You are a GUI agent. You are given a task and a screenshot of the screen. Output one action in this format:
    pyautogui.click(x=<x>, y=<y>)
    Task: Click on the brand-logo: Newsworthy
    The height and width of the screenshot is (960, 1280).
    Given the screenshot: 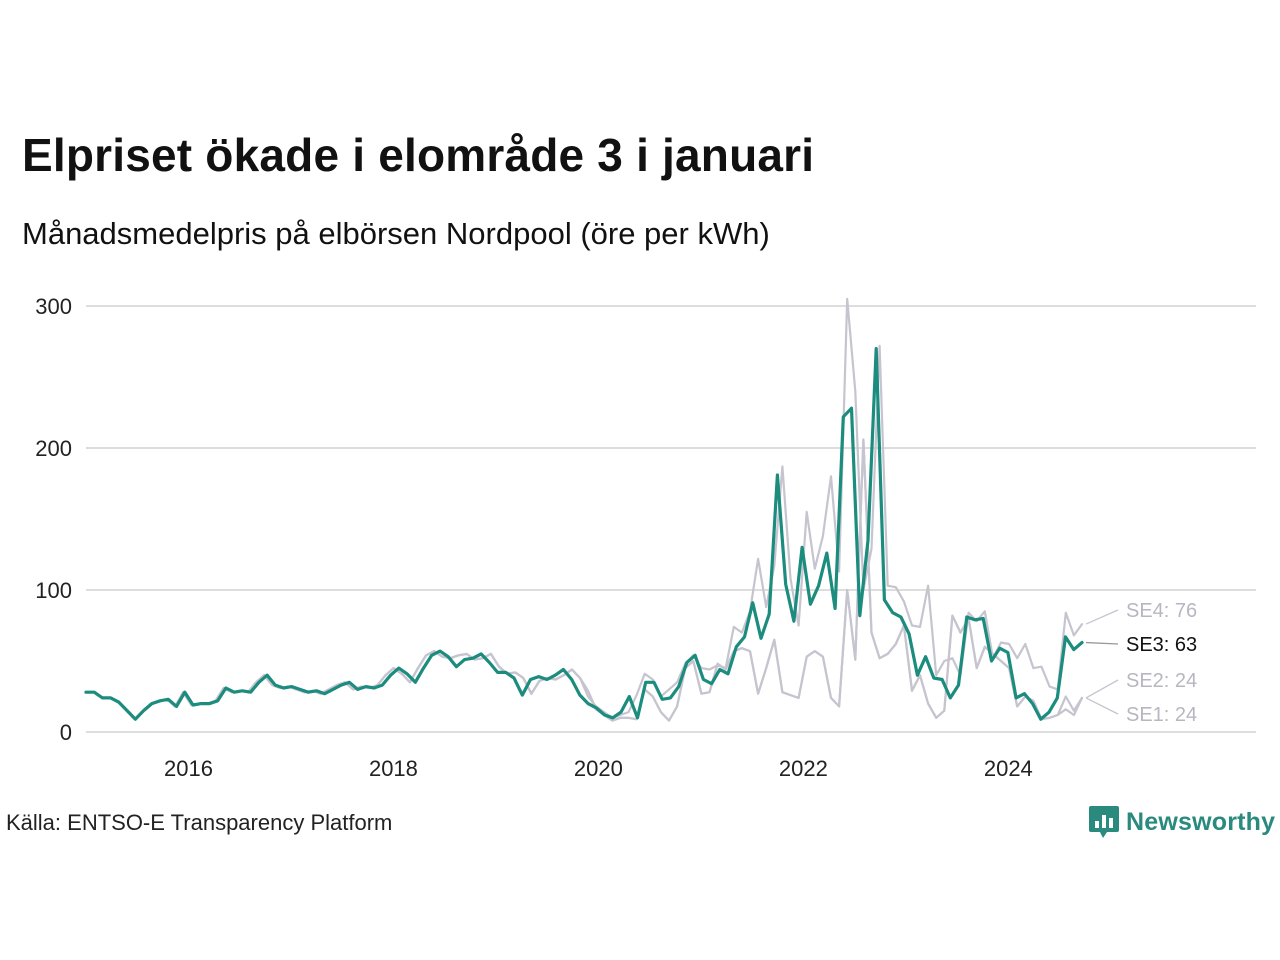 What is the action you would take?
    pyautogui.click(x=1181, y=822)
    